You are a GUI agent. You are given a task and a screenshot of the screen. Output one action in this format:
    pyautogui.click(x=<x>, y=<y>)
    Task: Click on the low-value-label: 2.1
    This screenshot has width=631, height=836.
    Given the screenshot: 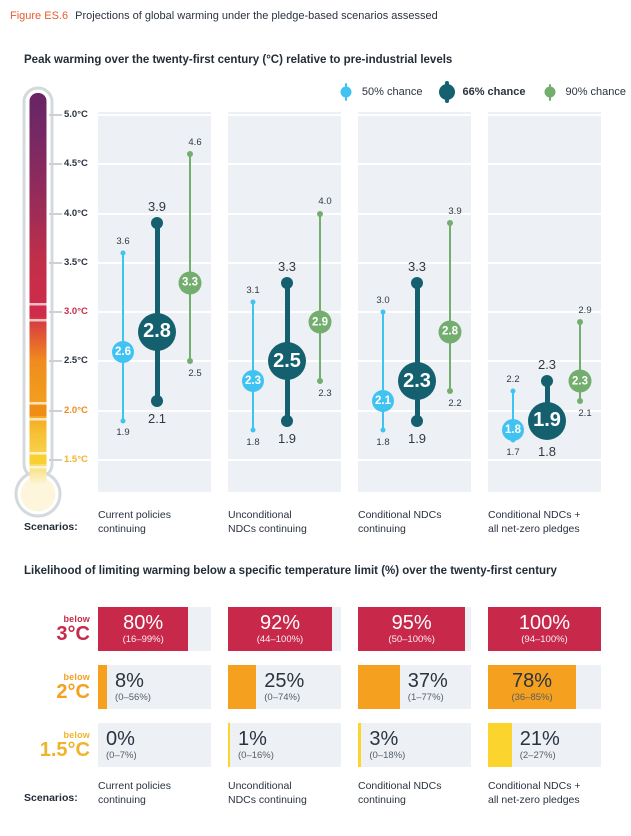 What is the action you would take?
    pyautogui.click(x=157, y=418)
    